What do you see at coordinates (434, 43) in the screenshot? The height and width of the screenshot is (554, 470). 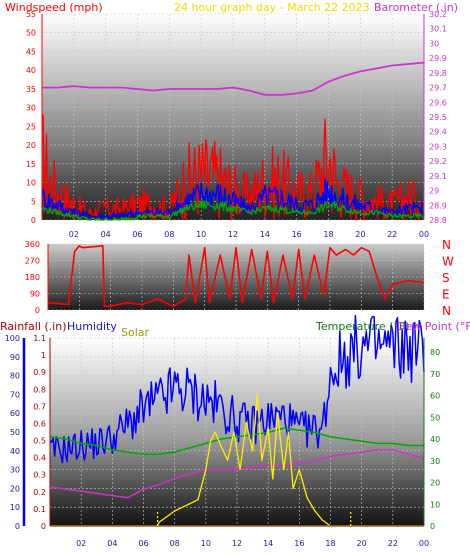 I see `barometer-tick-label: 30` at bounding box center [434, 43].